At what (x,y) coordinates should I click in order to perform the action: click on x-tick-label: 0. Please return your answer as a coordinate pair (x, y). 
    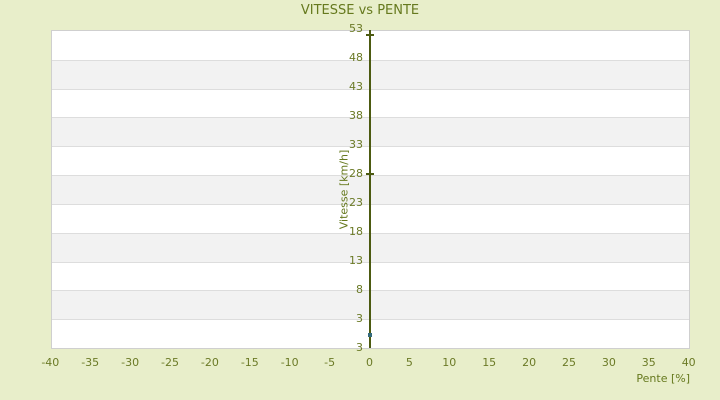
    Looking at the image, I should click on (369, 362).